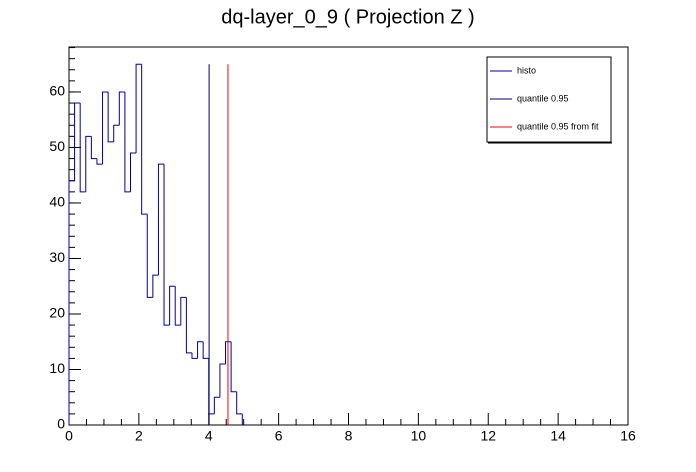 This screenshot has height=472, width=696. Describe the element at coordinates (57, 91) in the screenshot. I see `y-tick-label: 60` at that location.